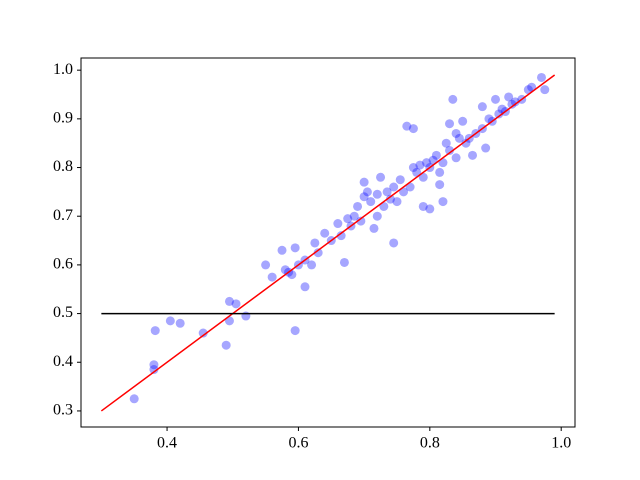 This screenshot has height=480, width=640. Describe the element at coordinates (63, 361) in the screenshot. I see `y-tick-label: 0.4` at that location.